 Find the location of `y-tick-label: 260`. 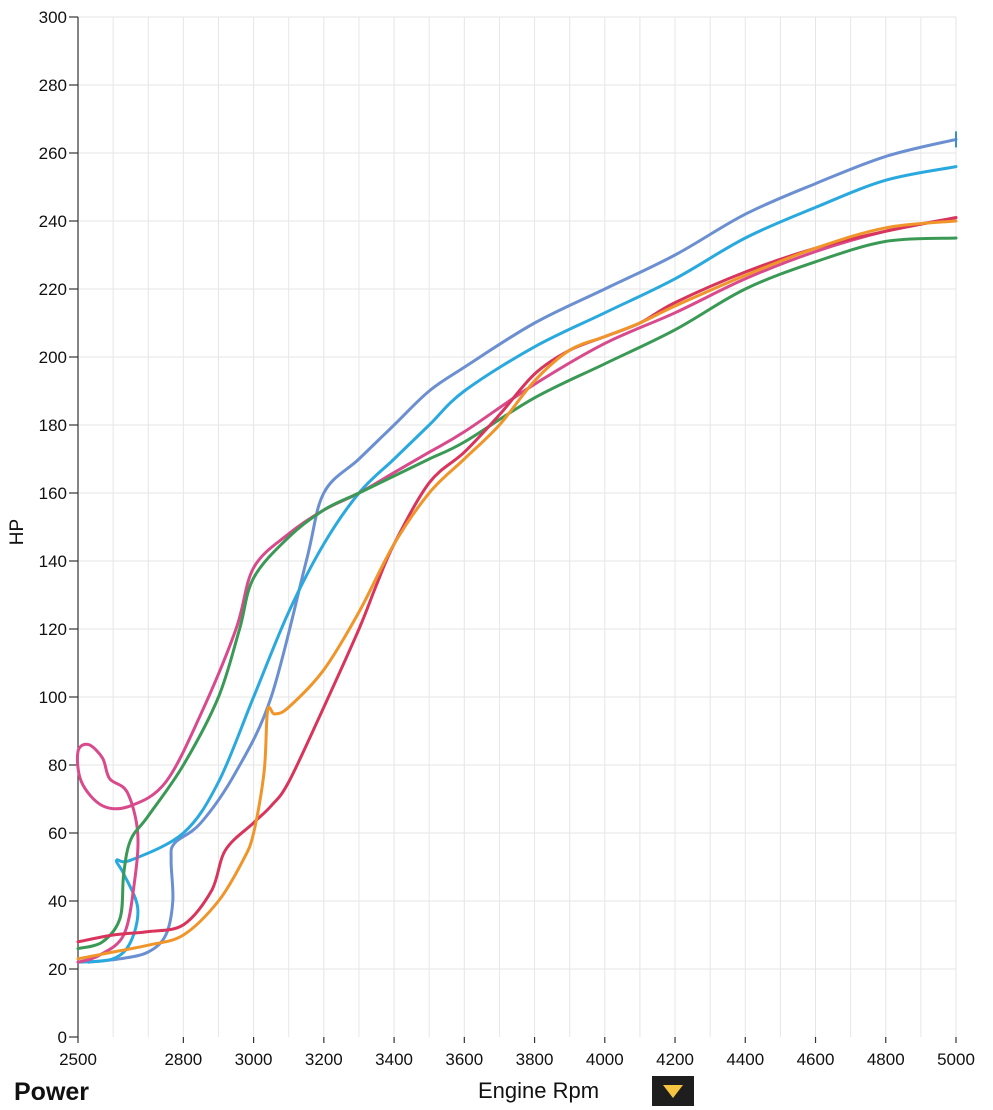

y-tick-label: 260 is located at coordinates (53, 153).